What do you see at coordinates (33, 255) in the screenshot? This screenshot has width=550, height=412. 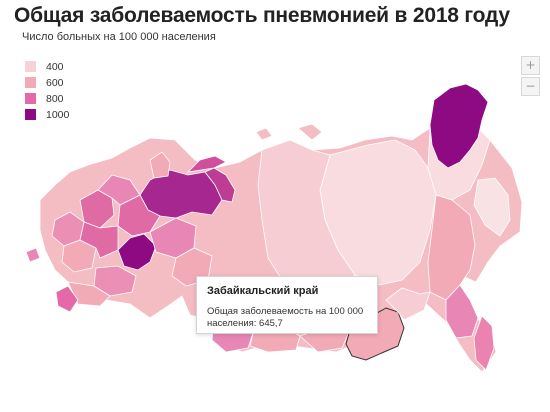 I see `region-kaliningrad` at bounding box center [33, 255].